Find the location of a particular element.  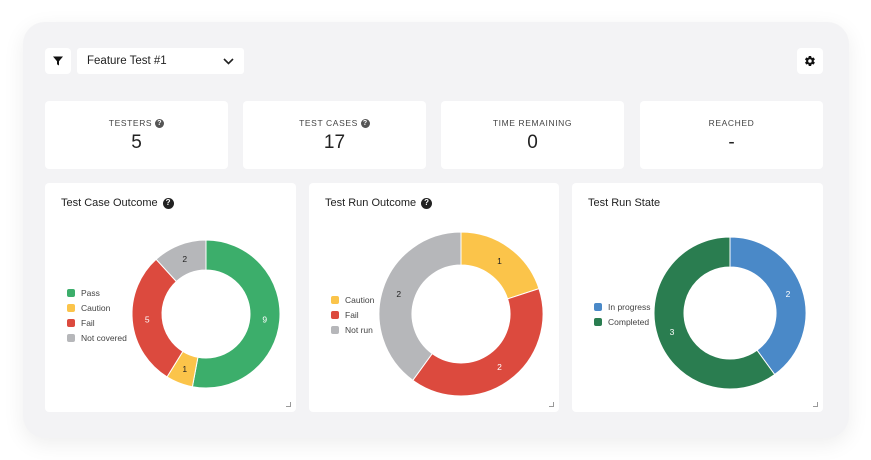

donut-slice-pass is located at coordinates (236, 314).